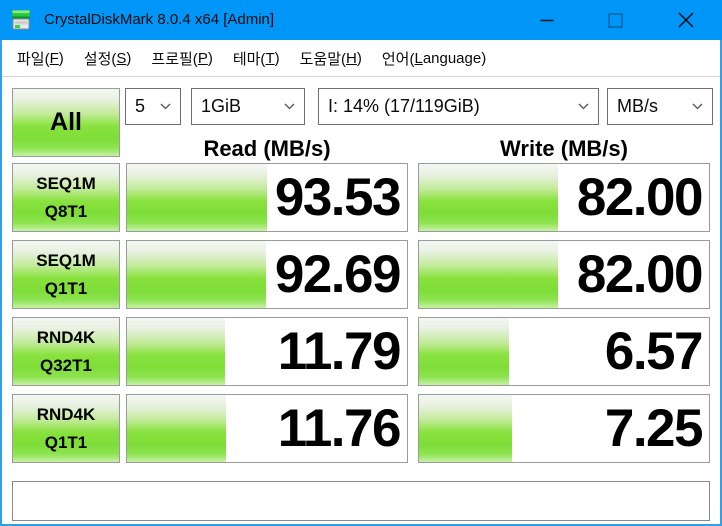 This screenshot has height=526, width=722. Describe the element at coordinates (267, 274) in the screenshot. I see `read-meter: 92.69` at that location.